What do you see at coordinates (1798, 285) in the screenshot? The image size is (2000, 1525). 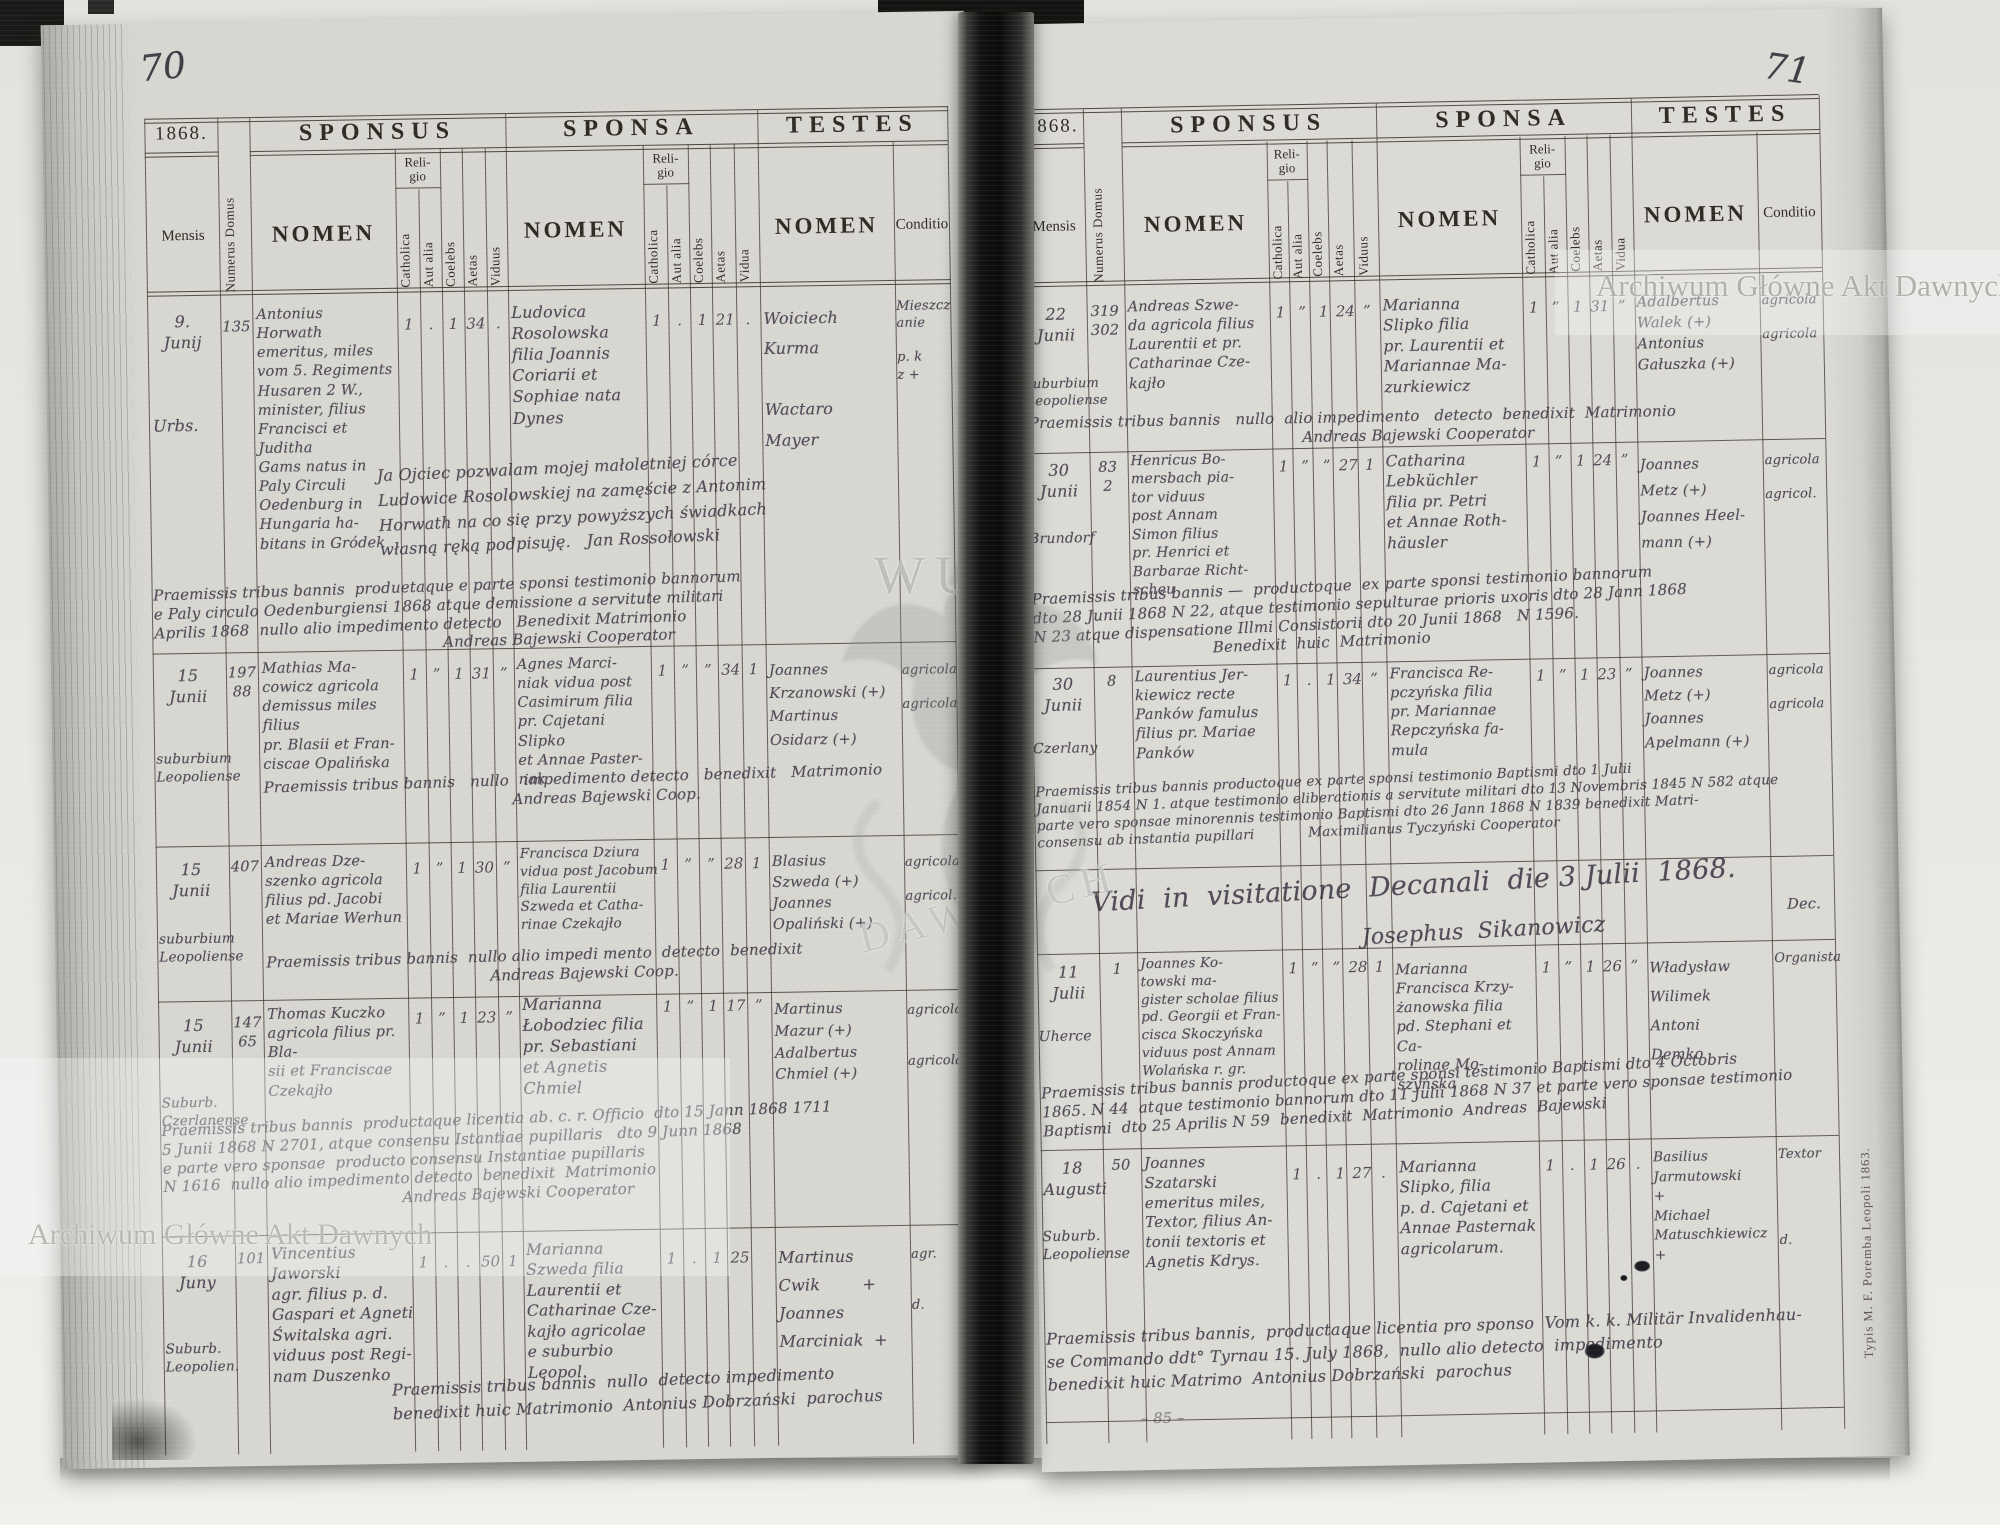 I see `archive-watermark-top-right: Archiwum Główne Akt Dawnych` at bounding box center [1798, 285].